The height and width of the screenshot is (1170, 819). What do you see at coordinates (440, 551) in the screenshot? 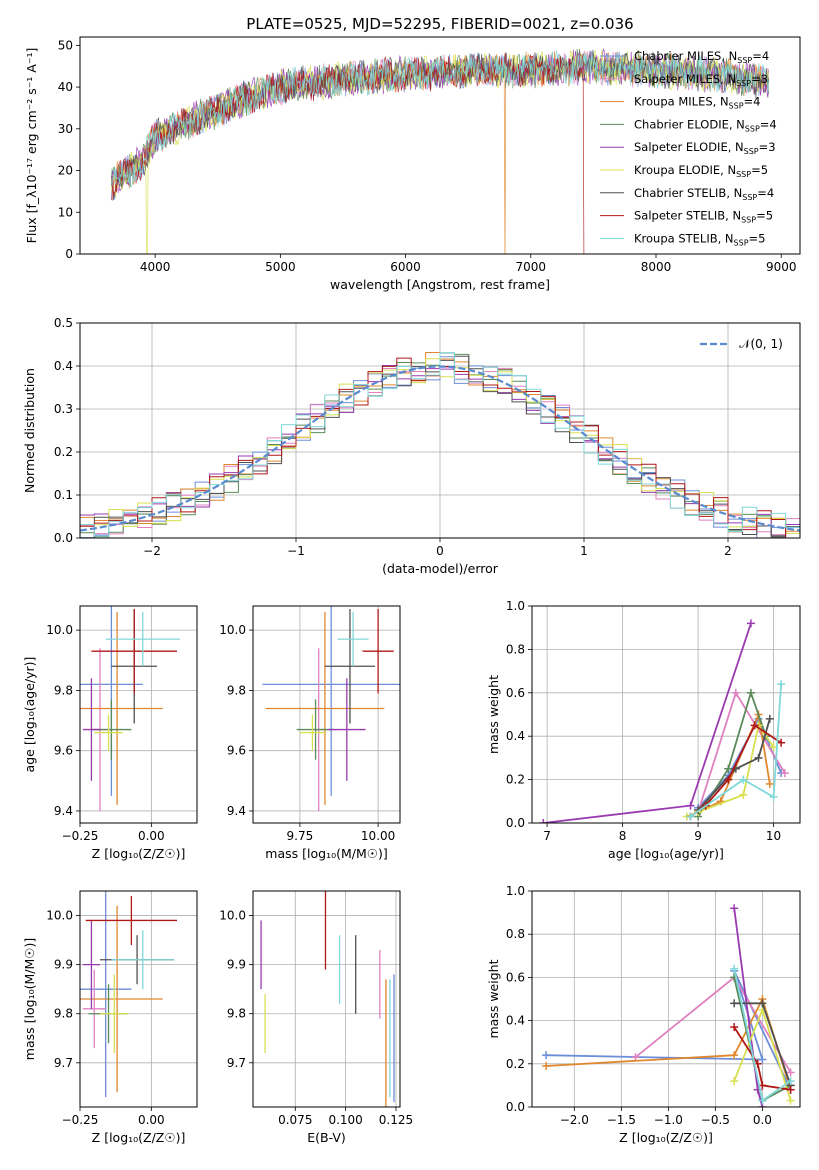
I see `x-tick-label: 0` at bounding box center [440, 551].